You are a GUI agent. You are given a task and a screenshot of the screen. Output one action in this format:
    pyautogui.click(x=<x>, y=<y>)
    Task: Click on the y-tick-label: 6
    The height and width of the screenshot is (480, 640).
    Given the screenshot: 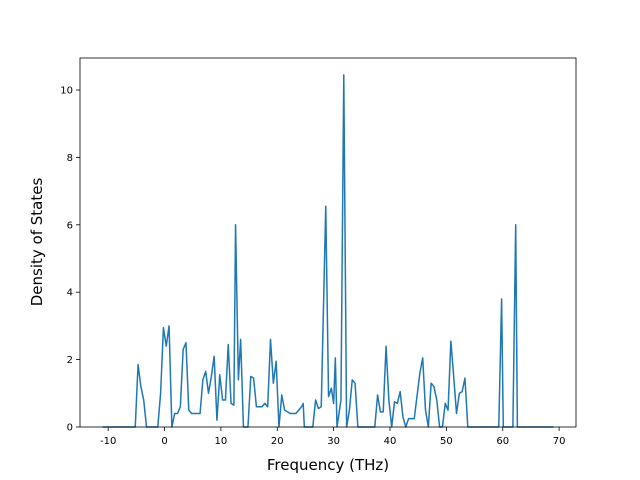 What is the action you would take?
    pyautogui.click(x=70, y=225)
    